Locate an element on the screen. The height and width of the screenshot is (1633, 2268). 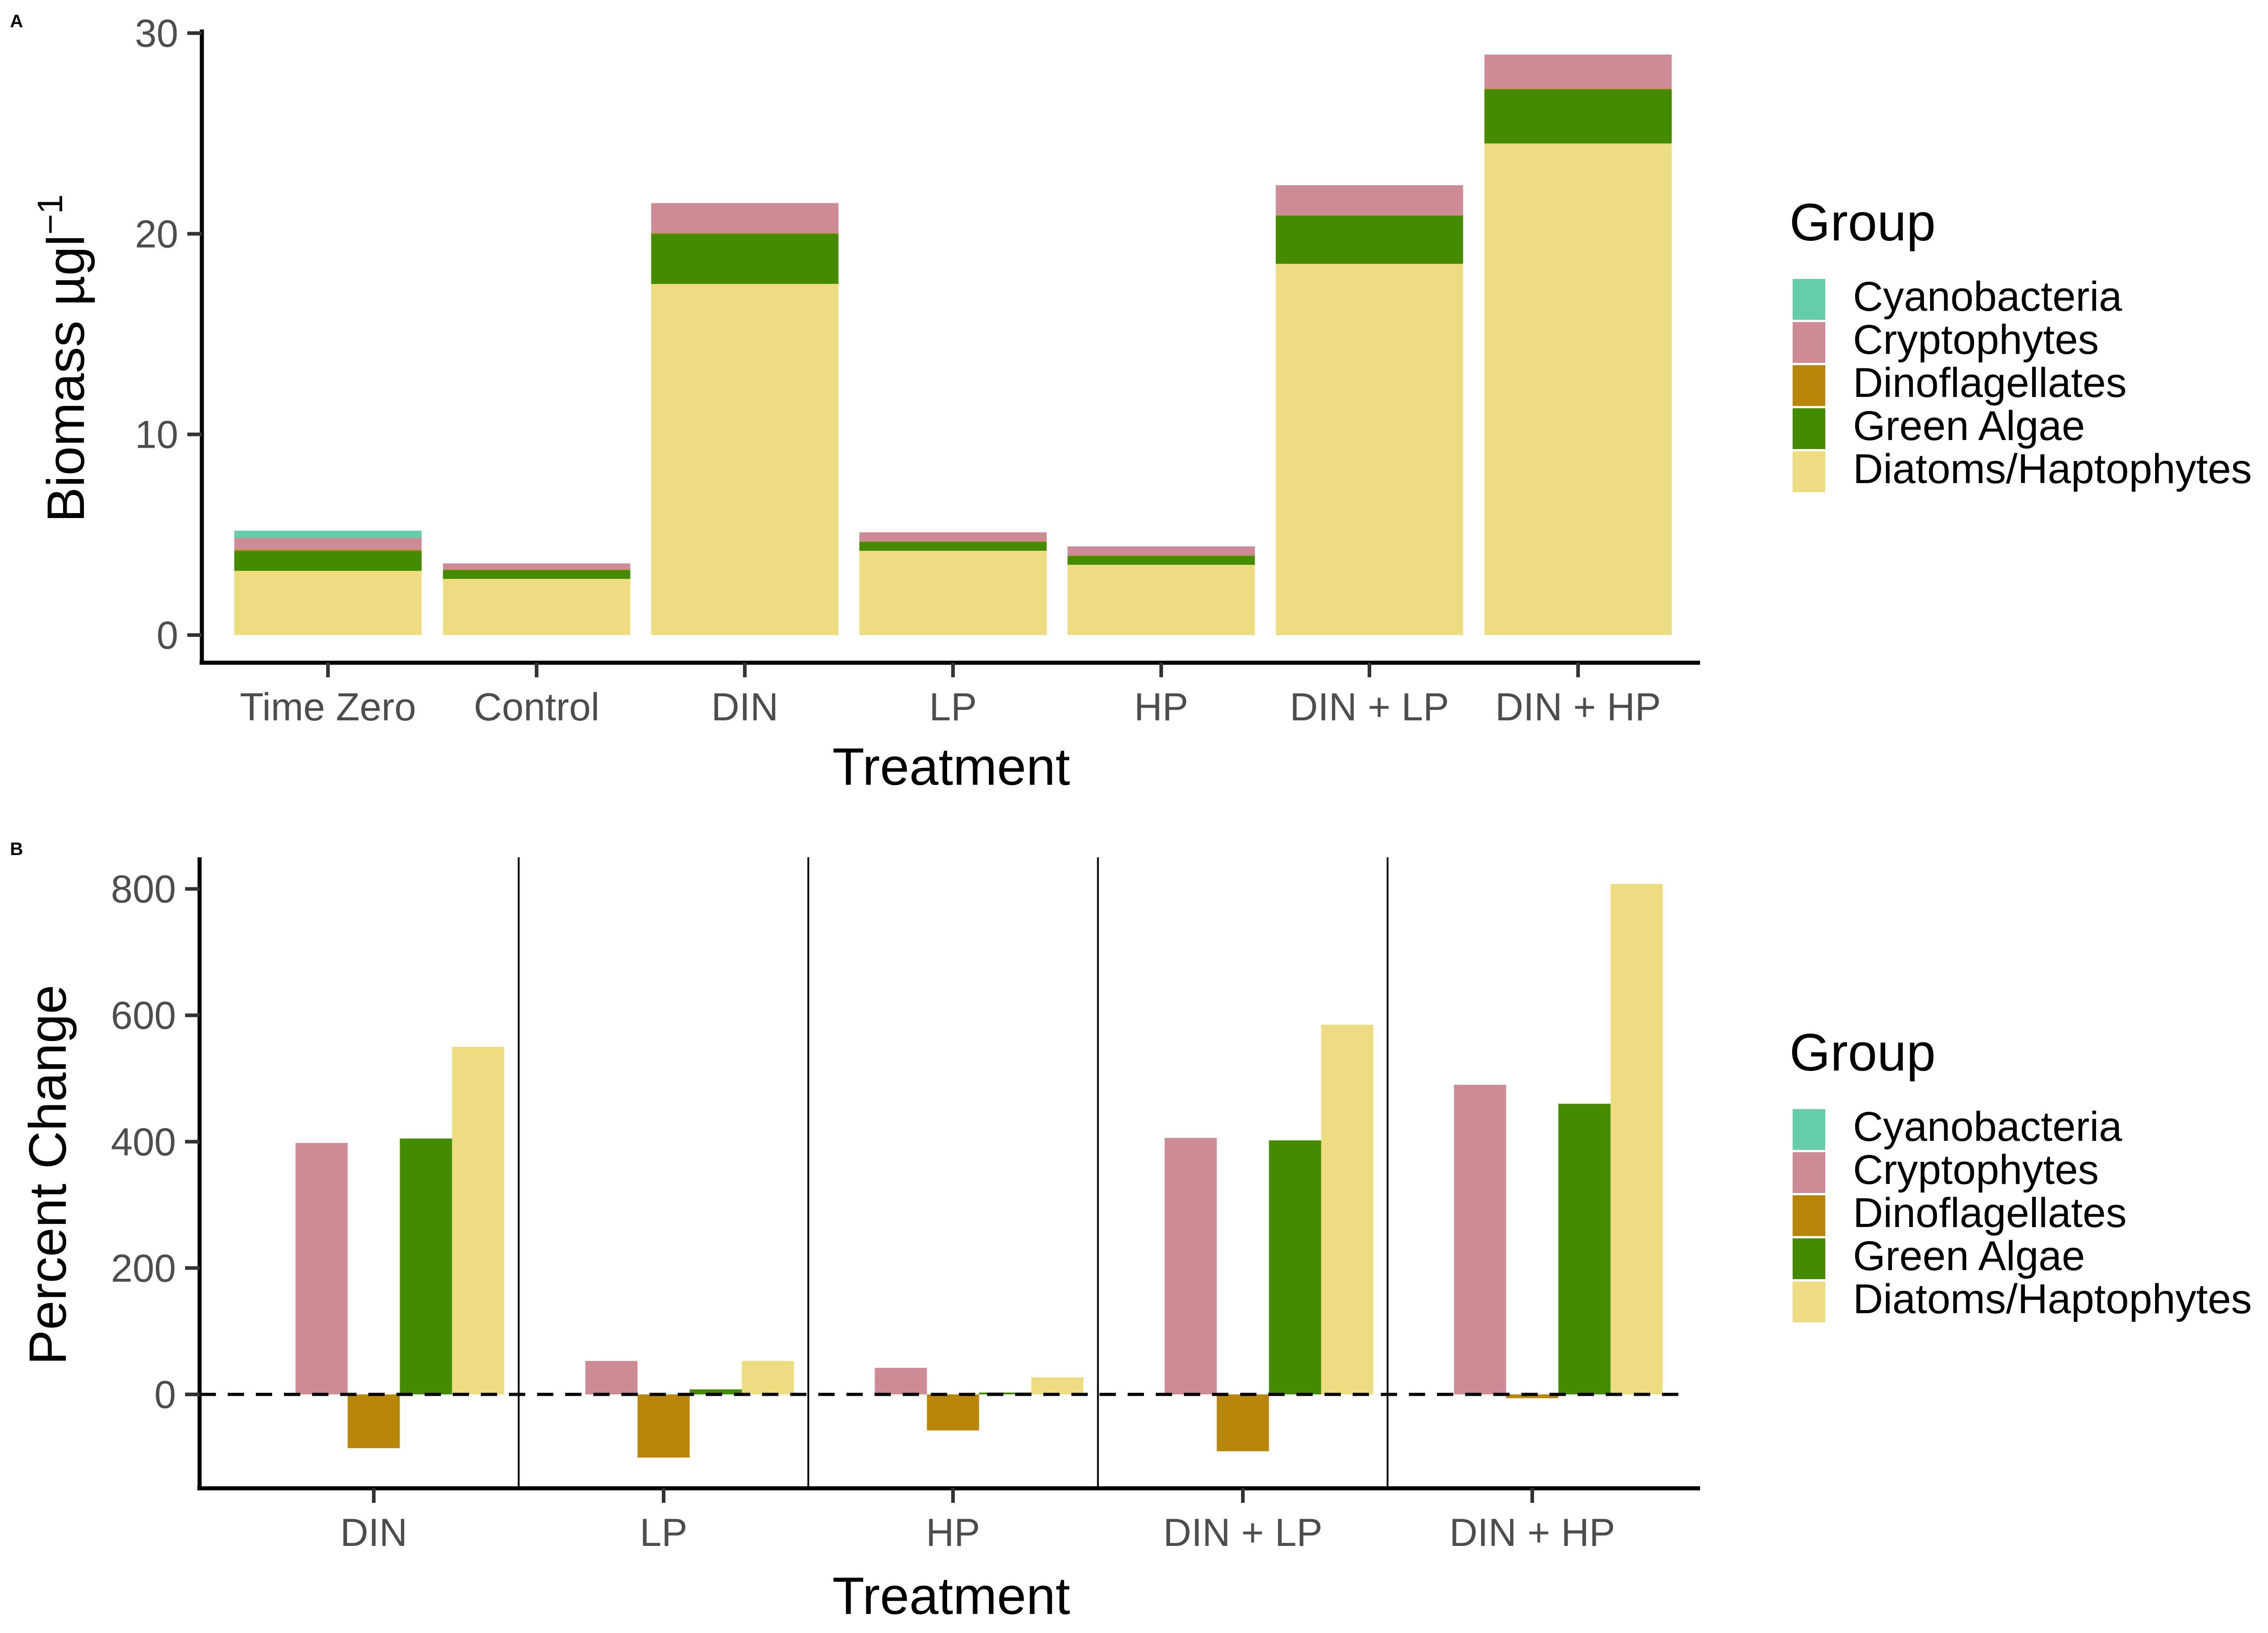
bar-time-zero-diatoms-haptophytes is located at coordinates (328, 603).